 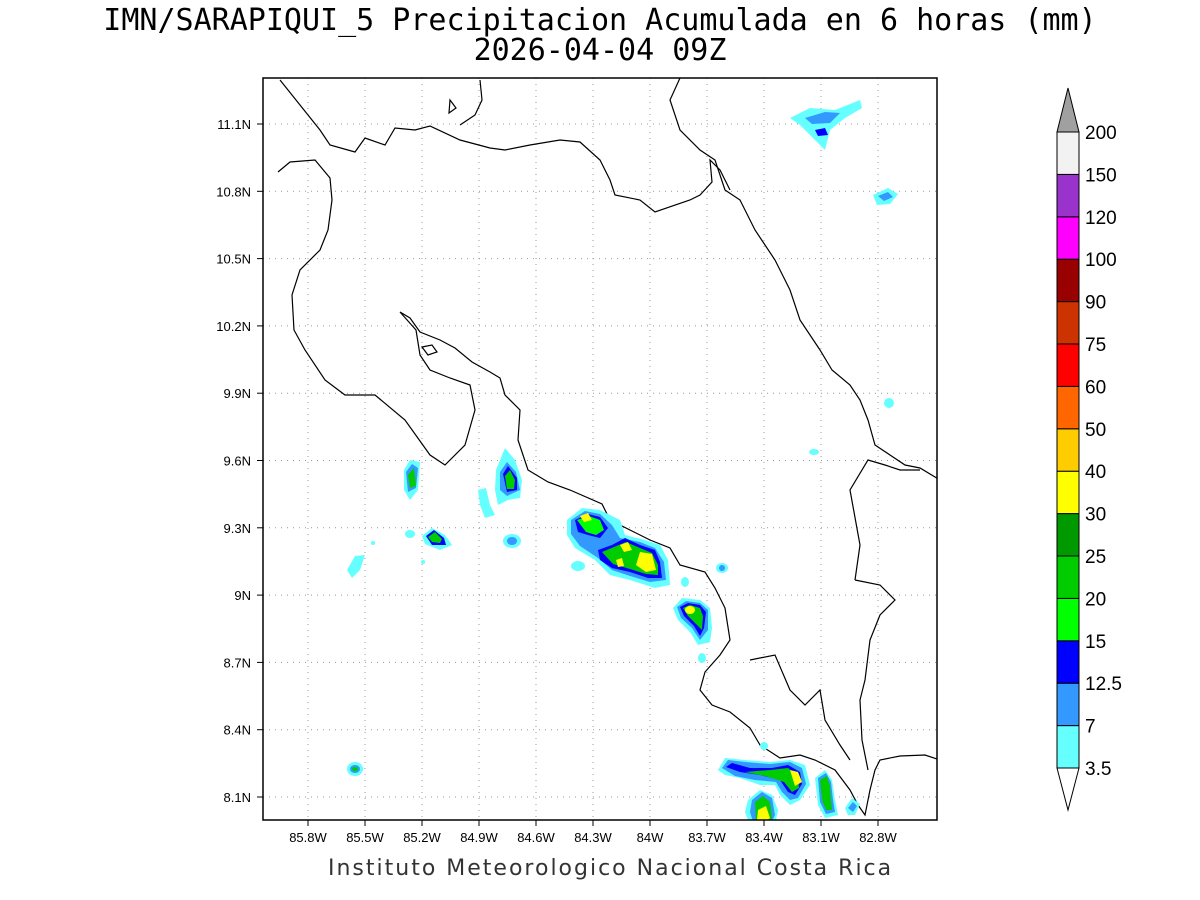 I want to click on lon-tick-label: 82.8W, so click(x=878, y=837).